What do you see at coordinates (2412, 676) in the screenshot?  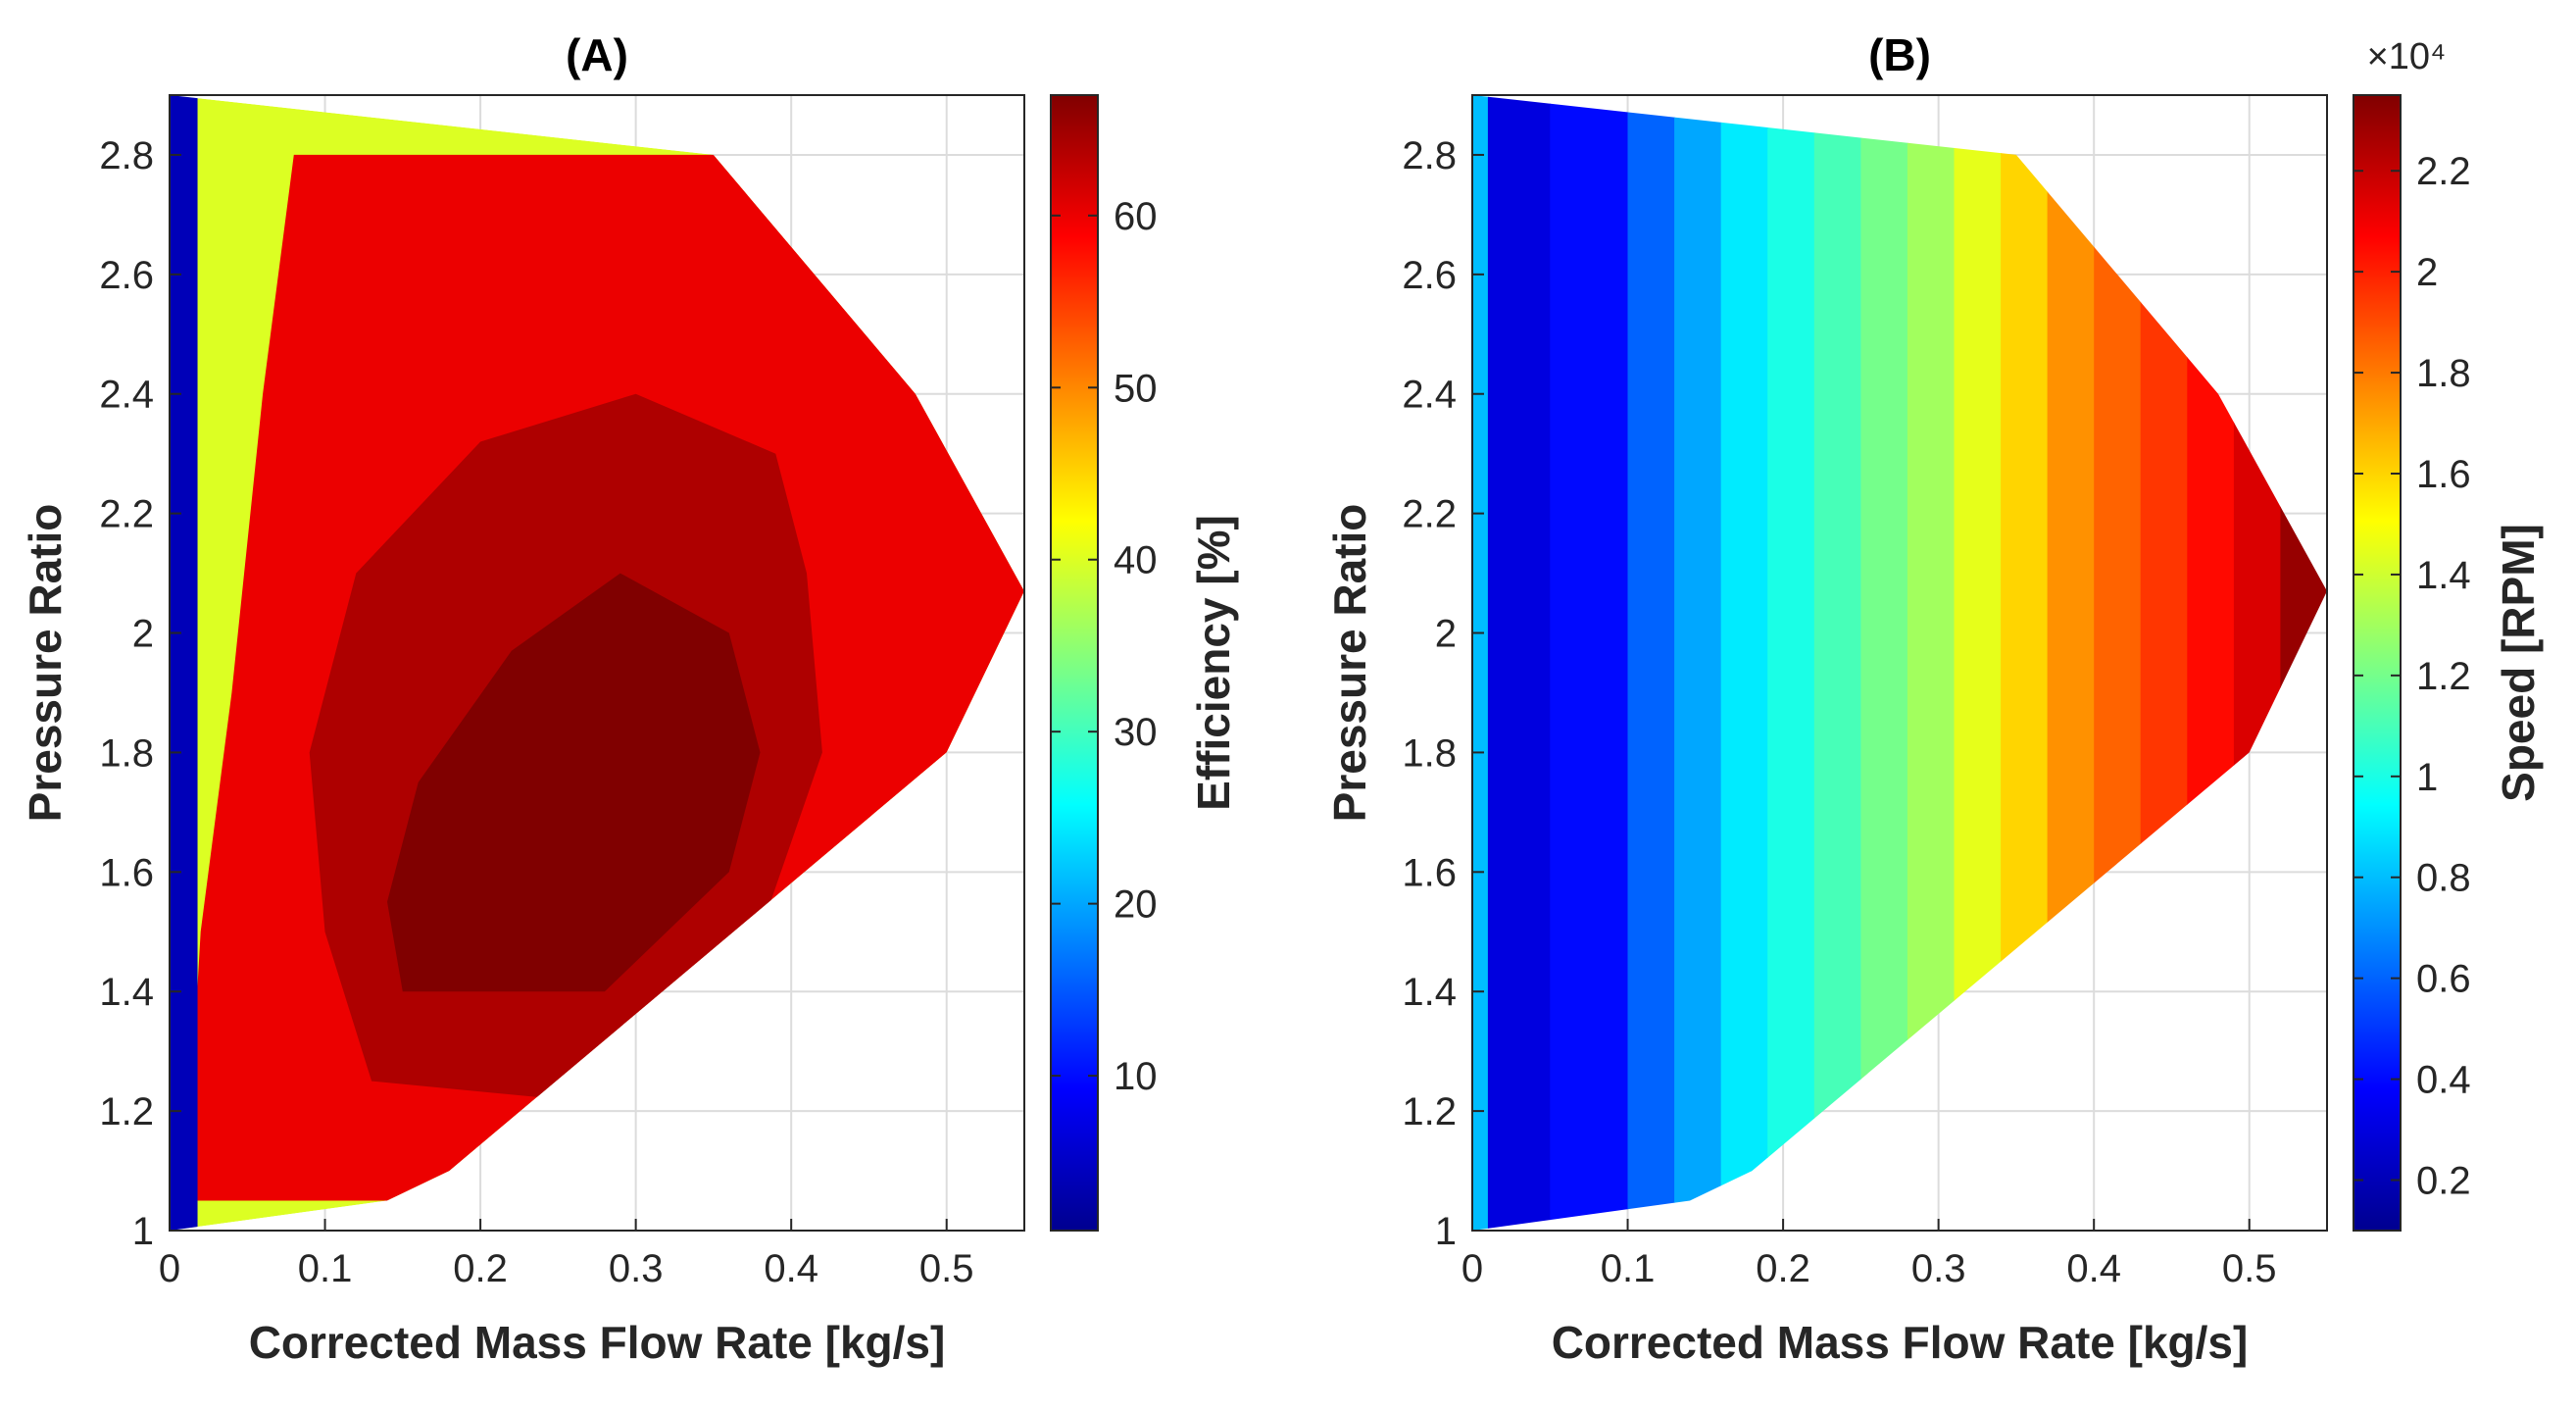 I see `colorbar-ticks-b: 0.2 0.4 0.6 0.8 1 1.2 1.4 1.6 1.8 2 2.2` at bounding box center [2412, 676].